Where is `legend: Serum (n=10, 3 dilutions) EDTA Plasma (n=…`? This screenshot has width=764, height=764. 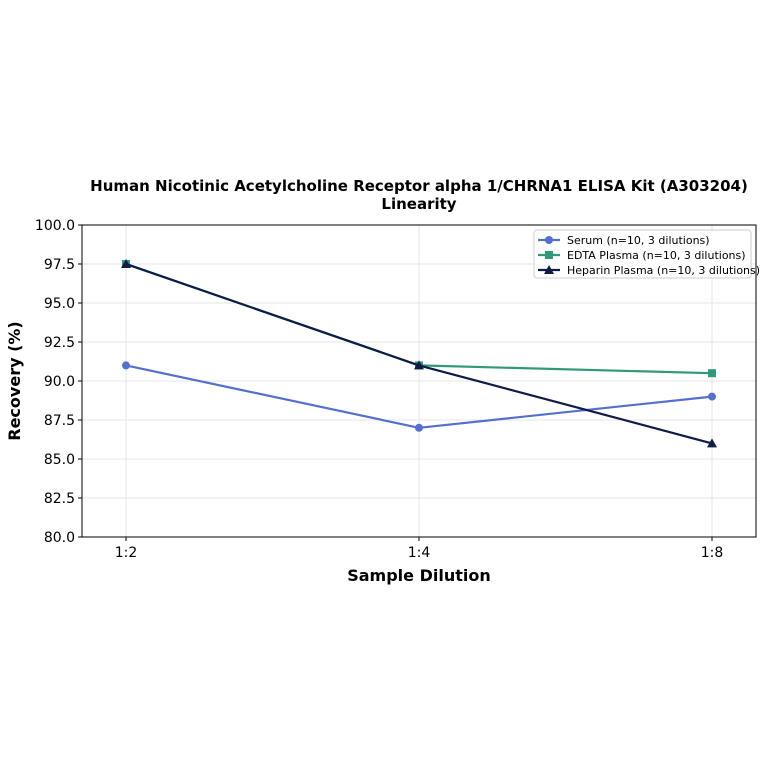 legend: Serum (n=10, 3 dilutions) EDTA Plasma (n=… is located at coordinates (646, 254).